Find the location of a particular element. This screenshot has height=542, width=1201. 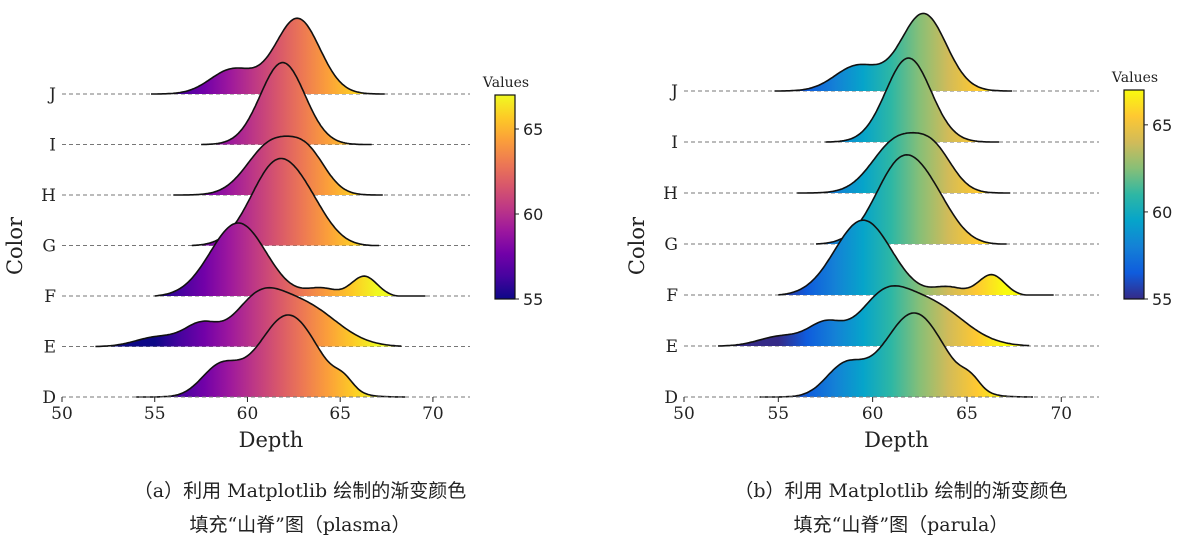

caption-b-line2: 填充“山脊”图（parula） is located at coordinates (901, 525).